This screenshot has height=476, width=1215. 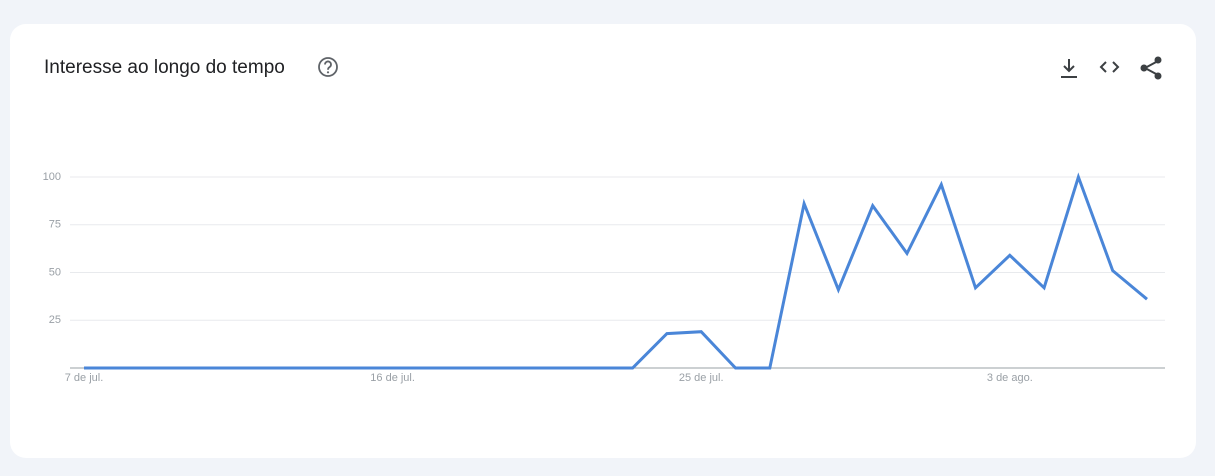 What do you see at coordinates (1151, 68) in the screenshot?
I see `share-icon` at bounding box center [1151, 68].